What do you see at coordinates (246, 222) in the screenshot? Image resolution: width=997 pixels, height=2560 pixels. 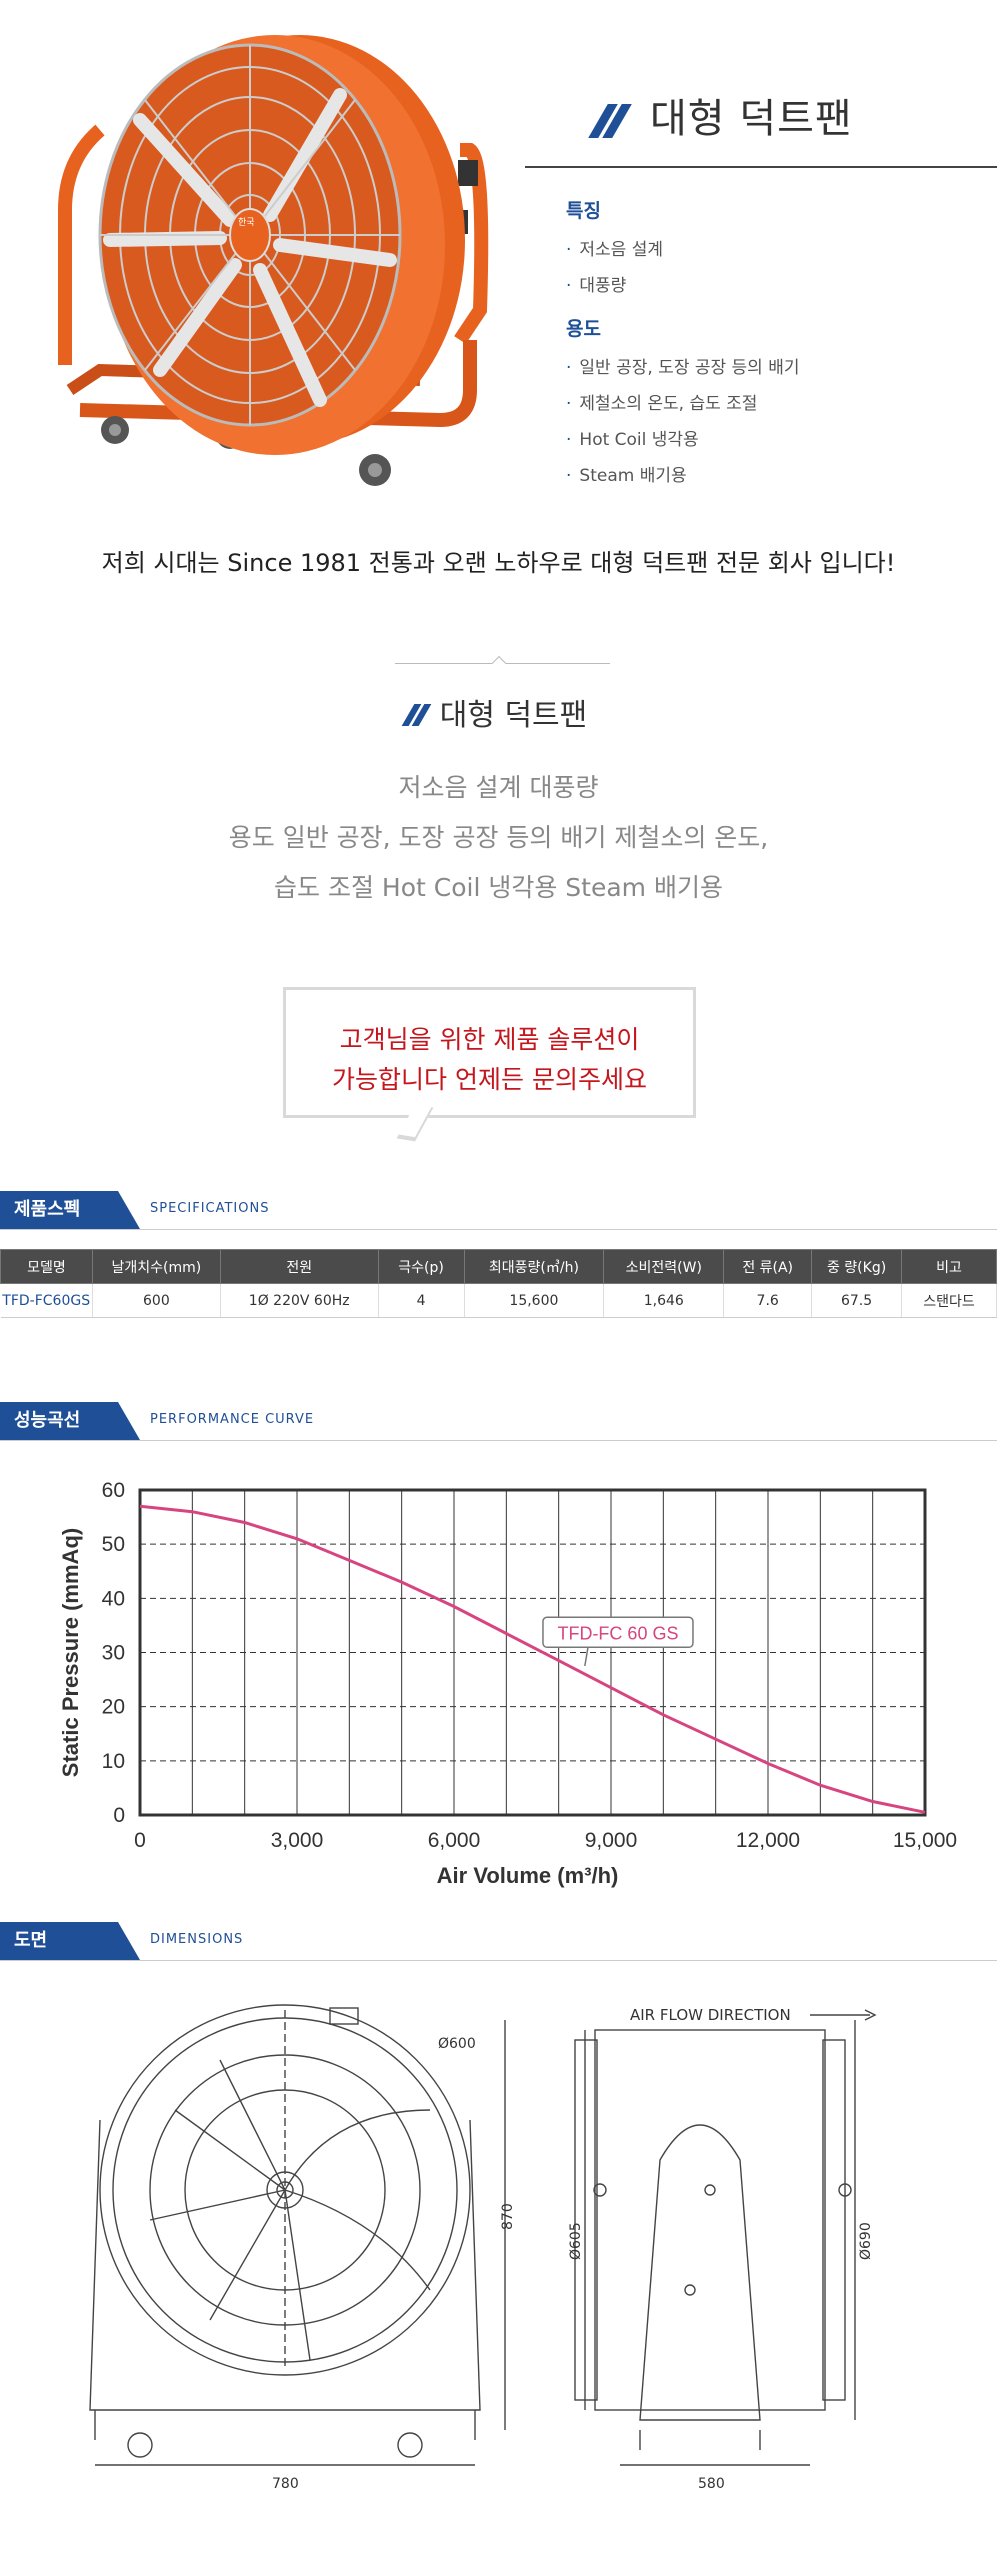 I see `fan-brand-label: 한국` at bounding box center [246, 222].